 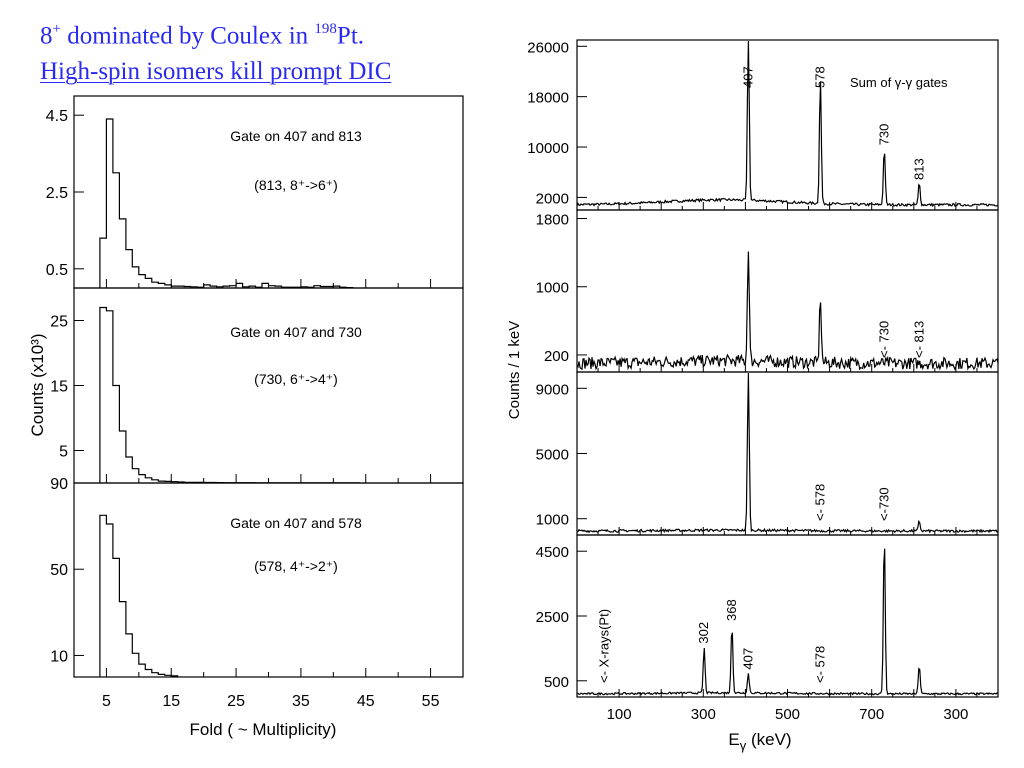 What do you see at coordinates (57, 193) in the screenshot?
I see `fold-813-ytick-label: 2.5` at bounding box center [57, 193].